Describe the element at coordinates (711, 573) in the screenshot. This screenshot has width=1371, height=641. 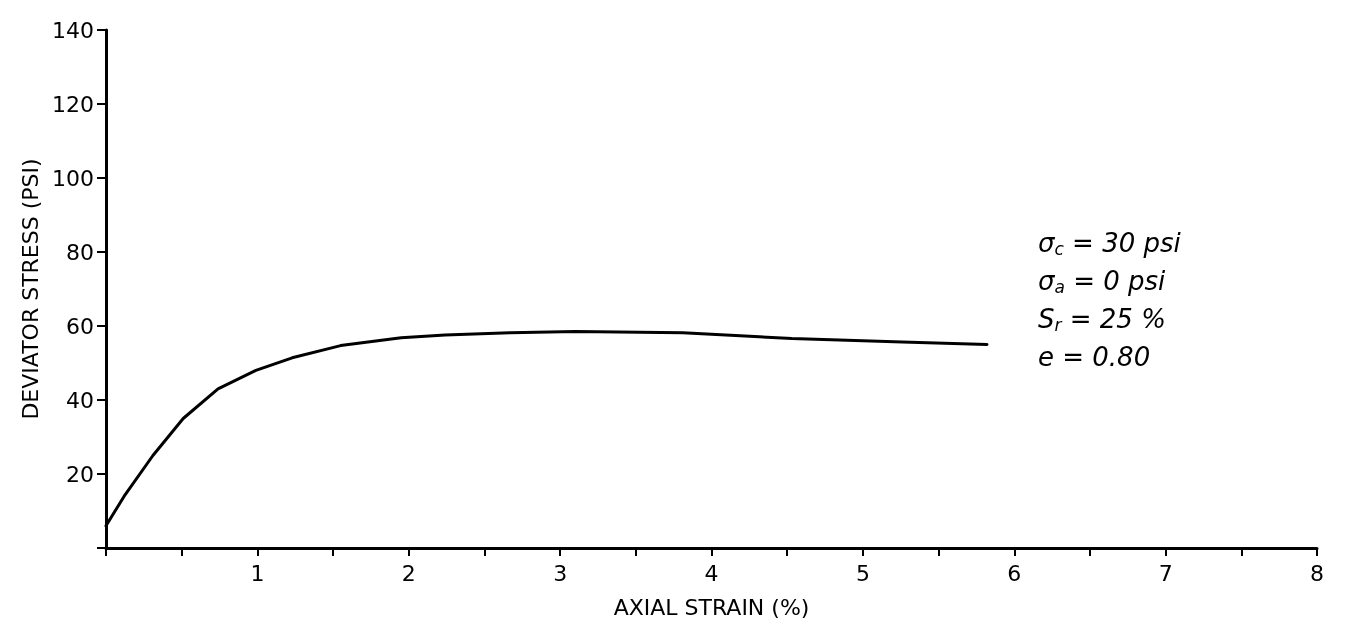
I see `x-tick-label: 4` at that location.